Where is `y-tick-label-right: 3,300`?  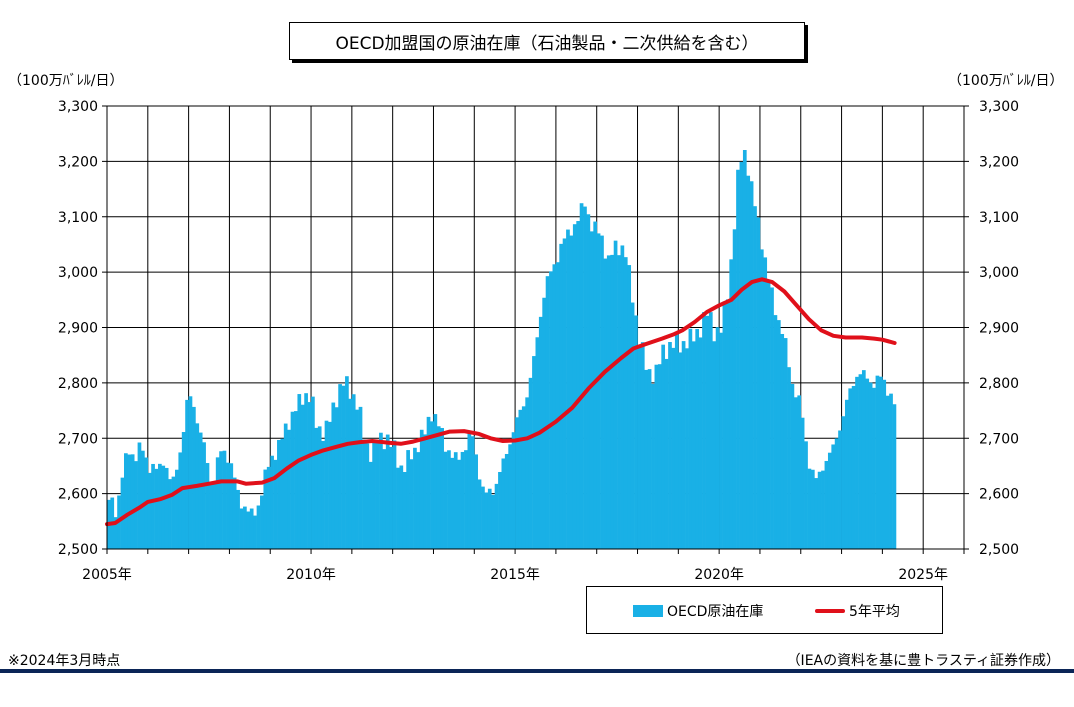 y-tick-label-right: 3,300 is located at coordinates (999, 107).